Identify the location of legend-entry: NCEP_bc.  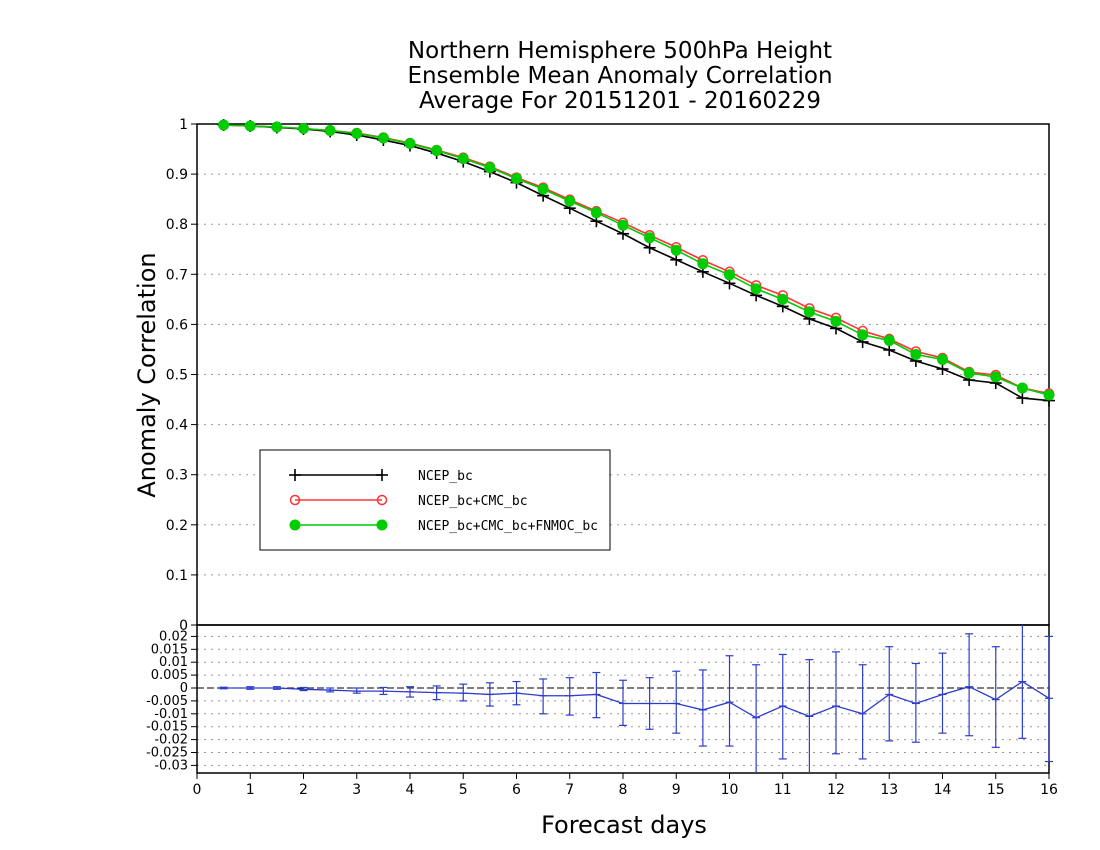
(381, 476).